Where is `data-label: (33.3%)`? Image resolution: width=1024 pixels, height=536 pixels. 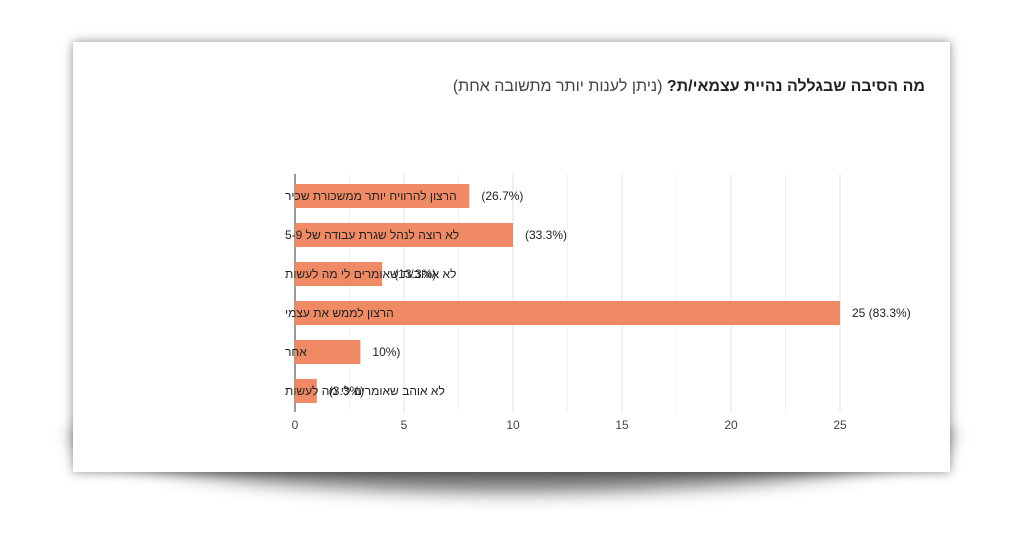
data-label: (33.3%) is located at coordinates (546, 235).